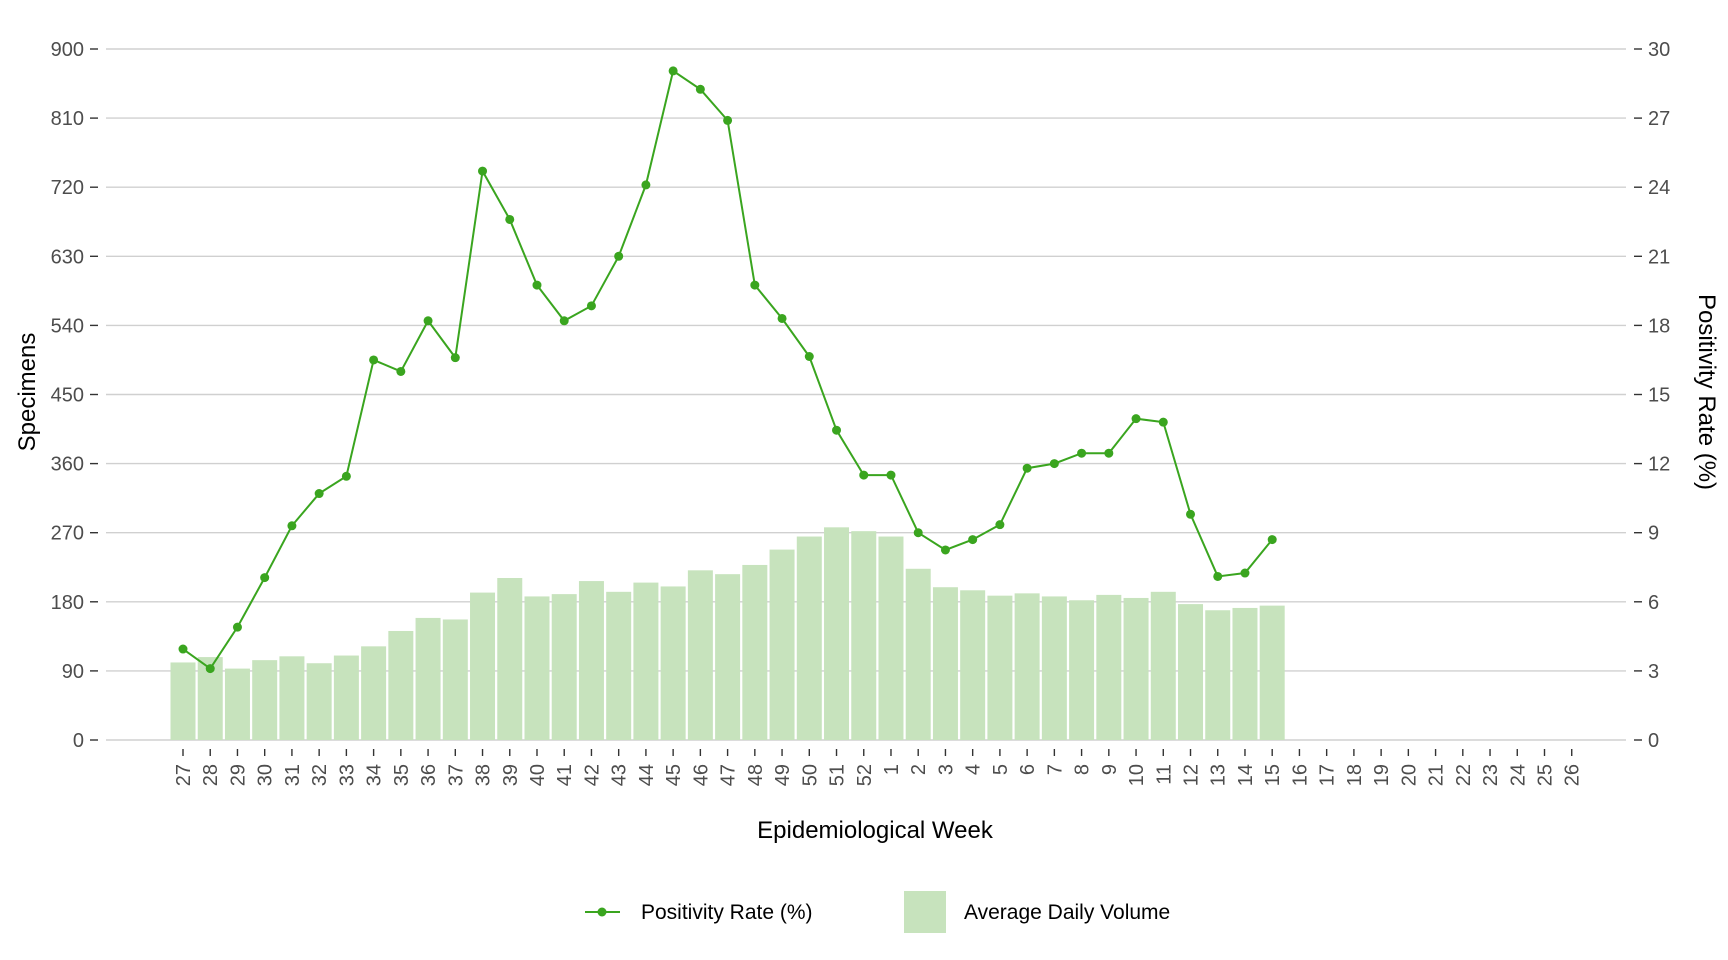 The image size is (1728, 960). I want to click on x-tick-label: 47, so click(729, 775).